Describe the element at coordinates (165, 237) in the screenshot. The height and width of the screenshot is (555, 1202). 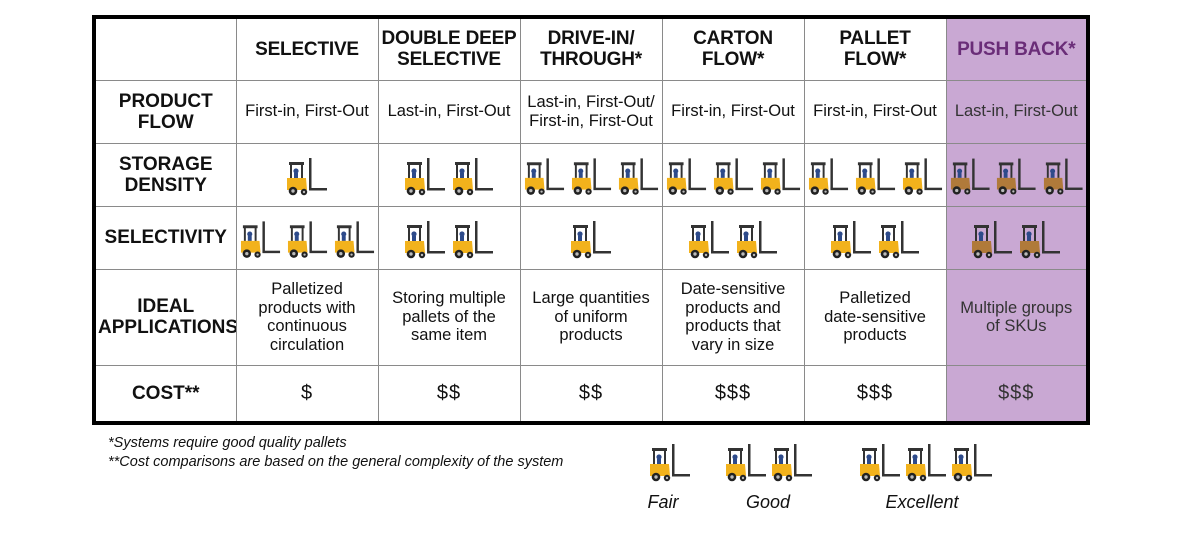
I see `row-header-selectivity: SELECTIVITY` at that location.